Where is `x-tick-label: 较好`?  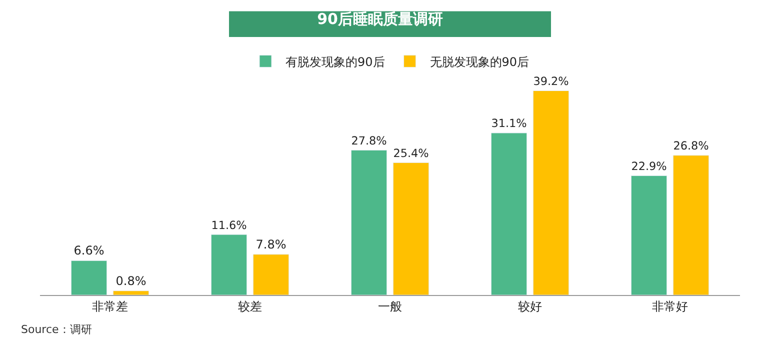
x-tick-label: 较好 is located at coordinates (530, 306).